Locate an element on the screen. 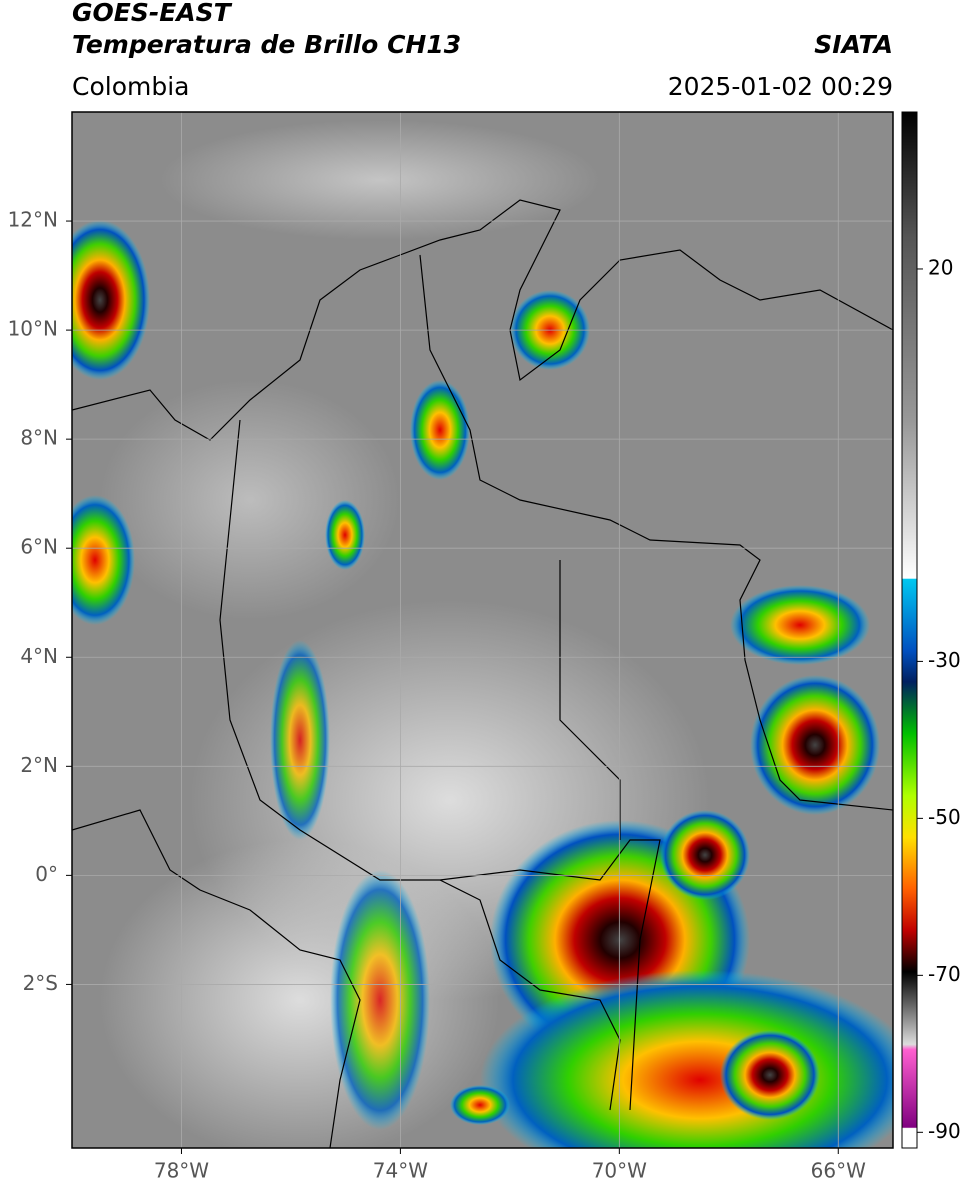 The image size is (966, 1194). y-tick-label: 0° is located at coordinates (46, 874).